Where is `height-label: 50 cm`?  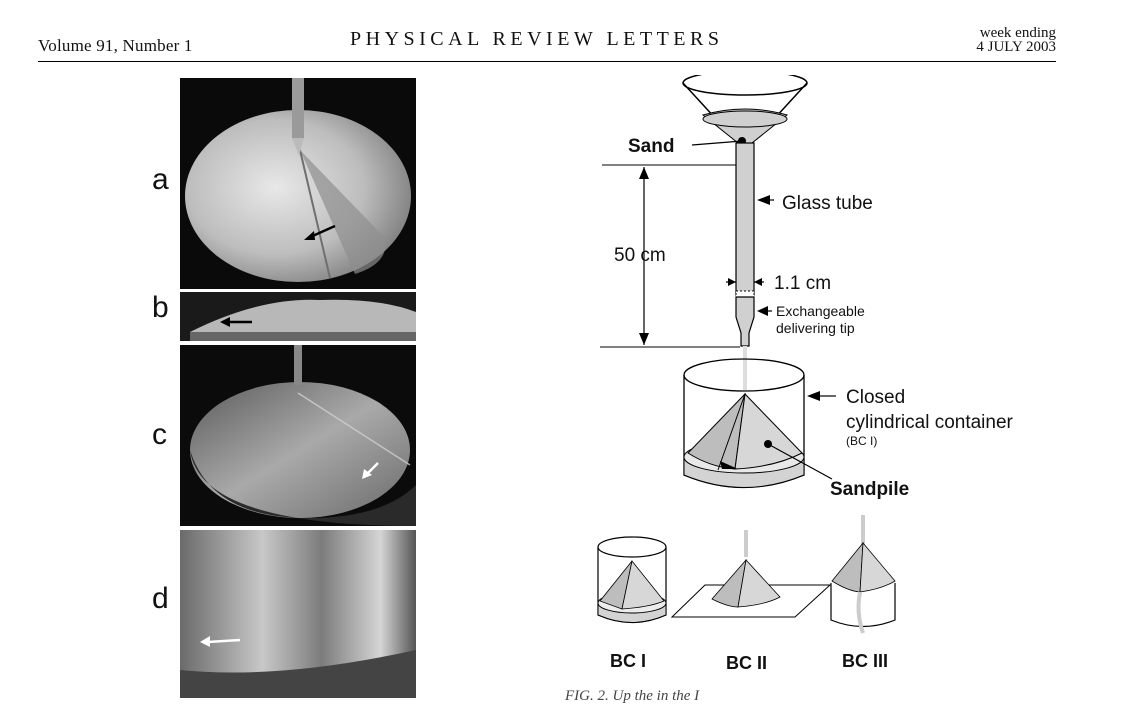
height-label: 50 cm is located at coordinates (640, 255).